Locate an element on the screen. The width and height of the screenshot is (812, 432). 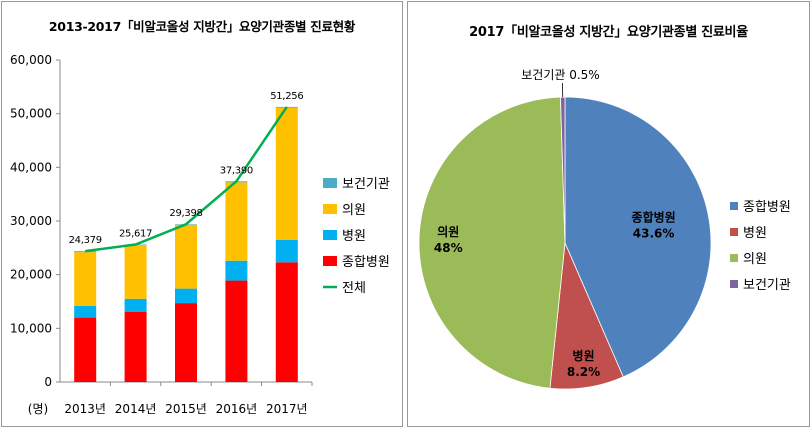
x-tick-label: 2013년 is located at coordinates (85, 409).